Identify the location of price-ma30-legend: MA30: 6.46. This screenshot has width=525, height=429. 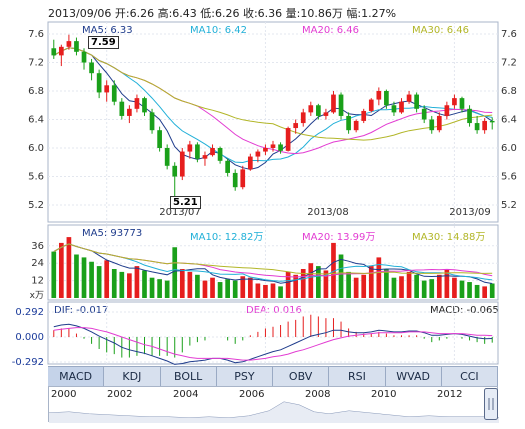
(441, 30).